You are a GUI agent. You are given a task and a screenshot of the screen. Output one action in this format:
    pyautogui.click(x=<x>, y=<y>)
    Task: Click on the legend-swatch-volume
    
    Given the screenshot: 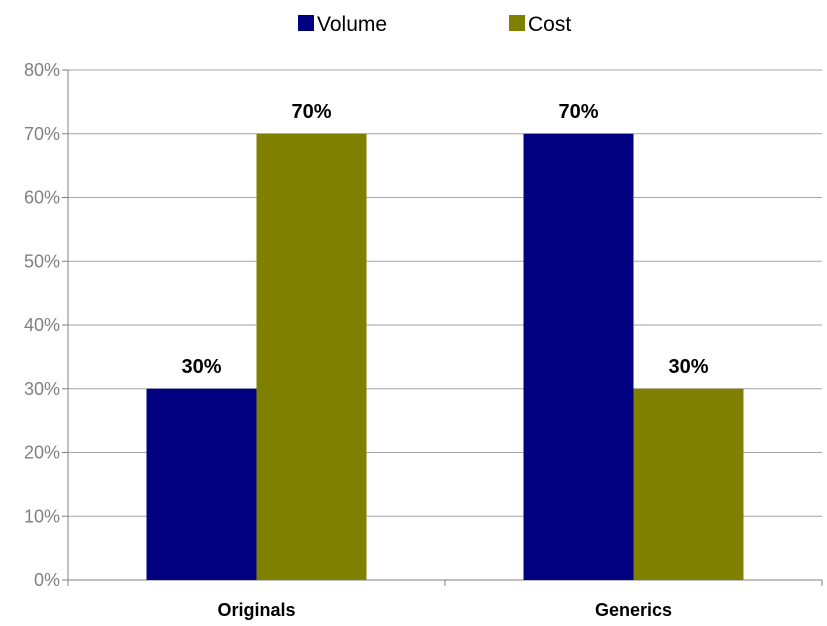 What is the action you would take?
    pyautogui.click(x=306, y=23)
    